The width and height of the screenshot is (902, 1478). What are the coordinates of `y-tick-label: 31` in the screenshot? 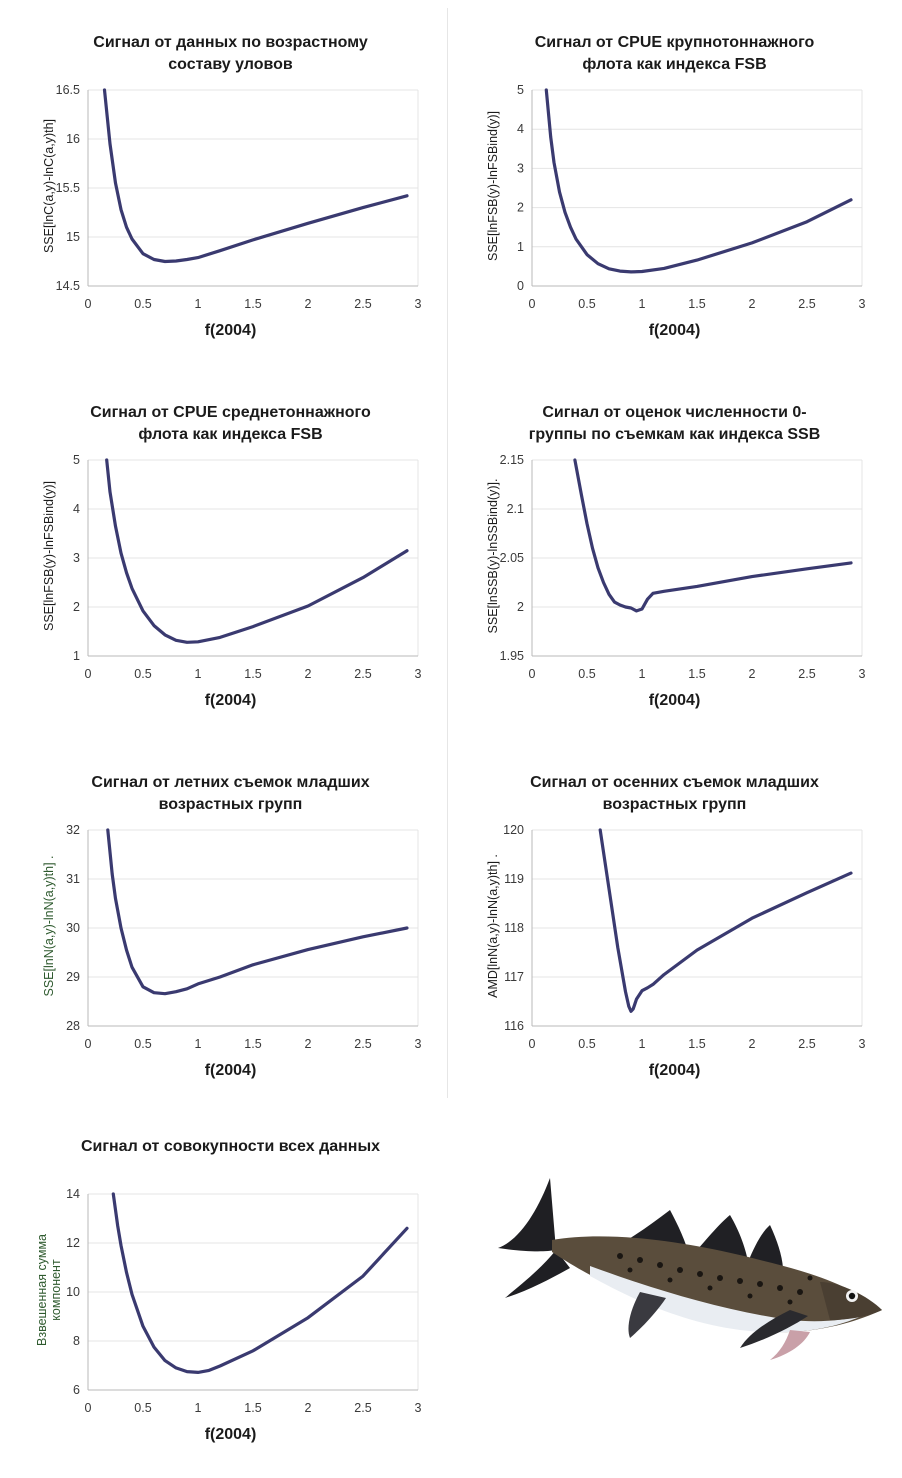 It's located at (73, 879).